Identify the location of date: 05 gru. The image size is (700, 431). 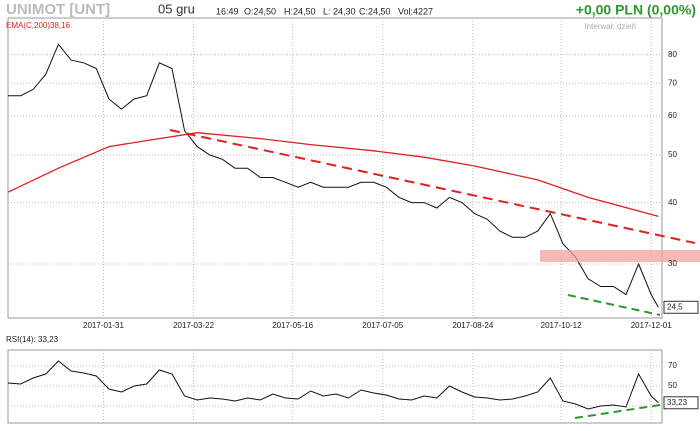
(176, 8).